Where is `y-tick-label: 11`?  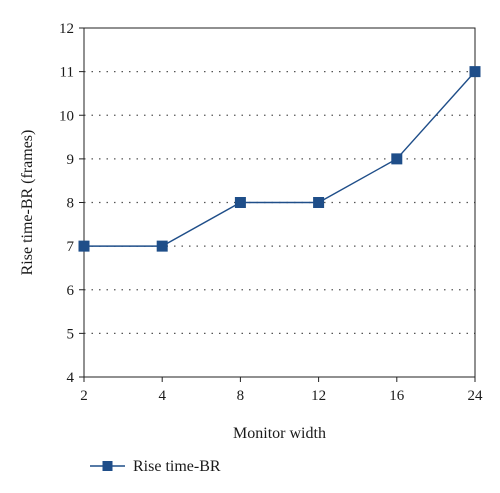 y-tick-label: 11 is located at coordinates (67, 73).